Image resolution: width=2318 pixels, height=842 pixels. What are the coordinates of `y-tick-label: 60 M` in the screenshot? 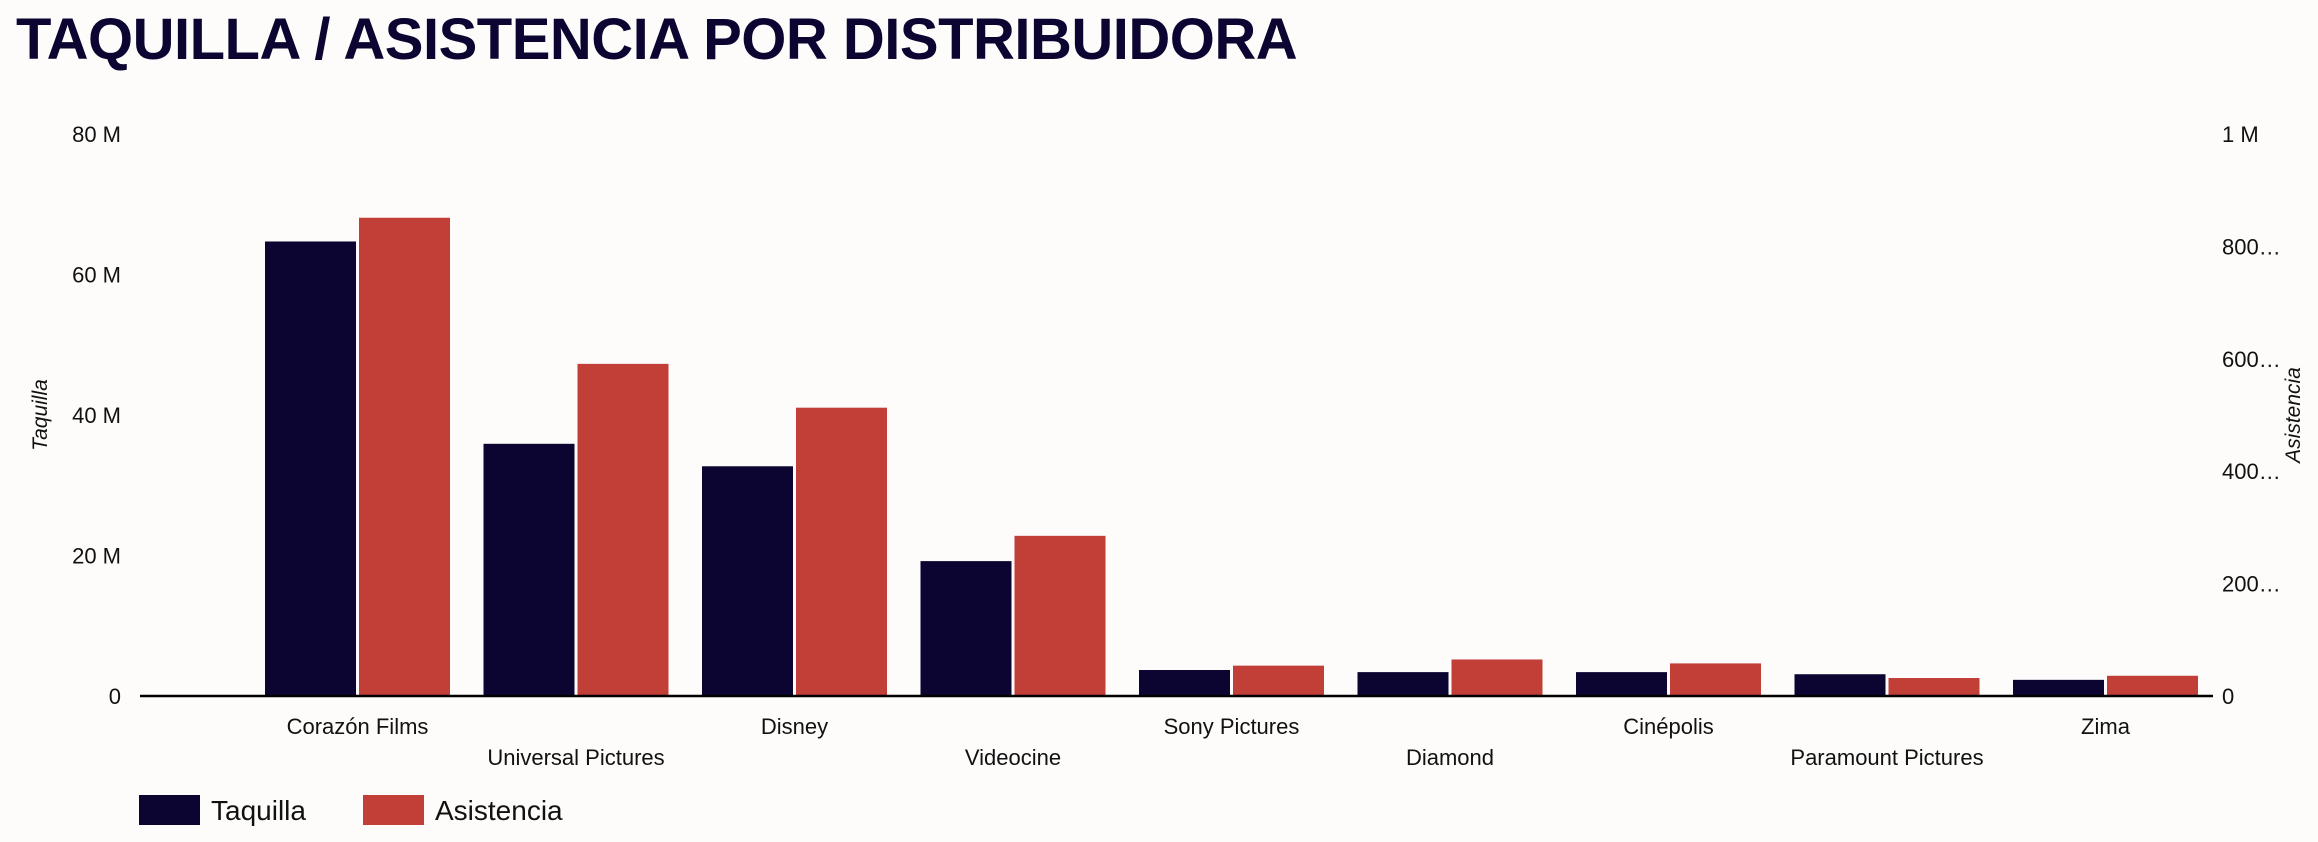 It's located at (96, 275).